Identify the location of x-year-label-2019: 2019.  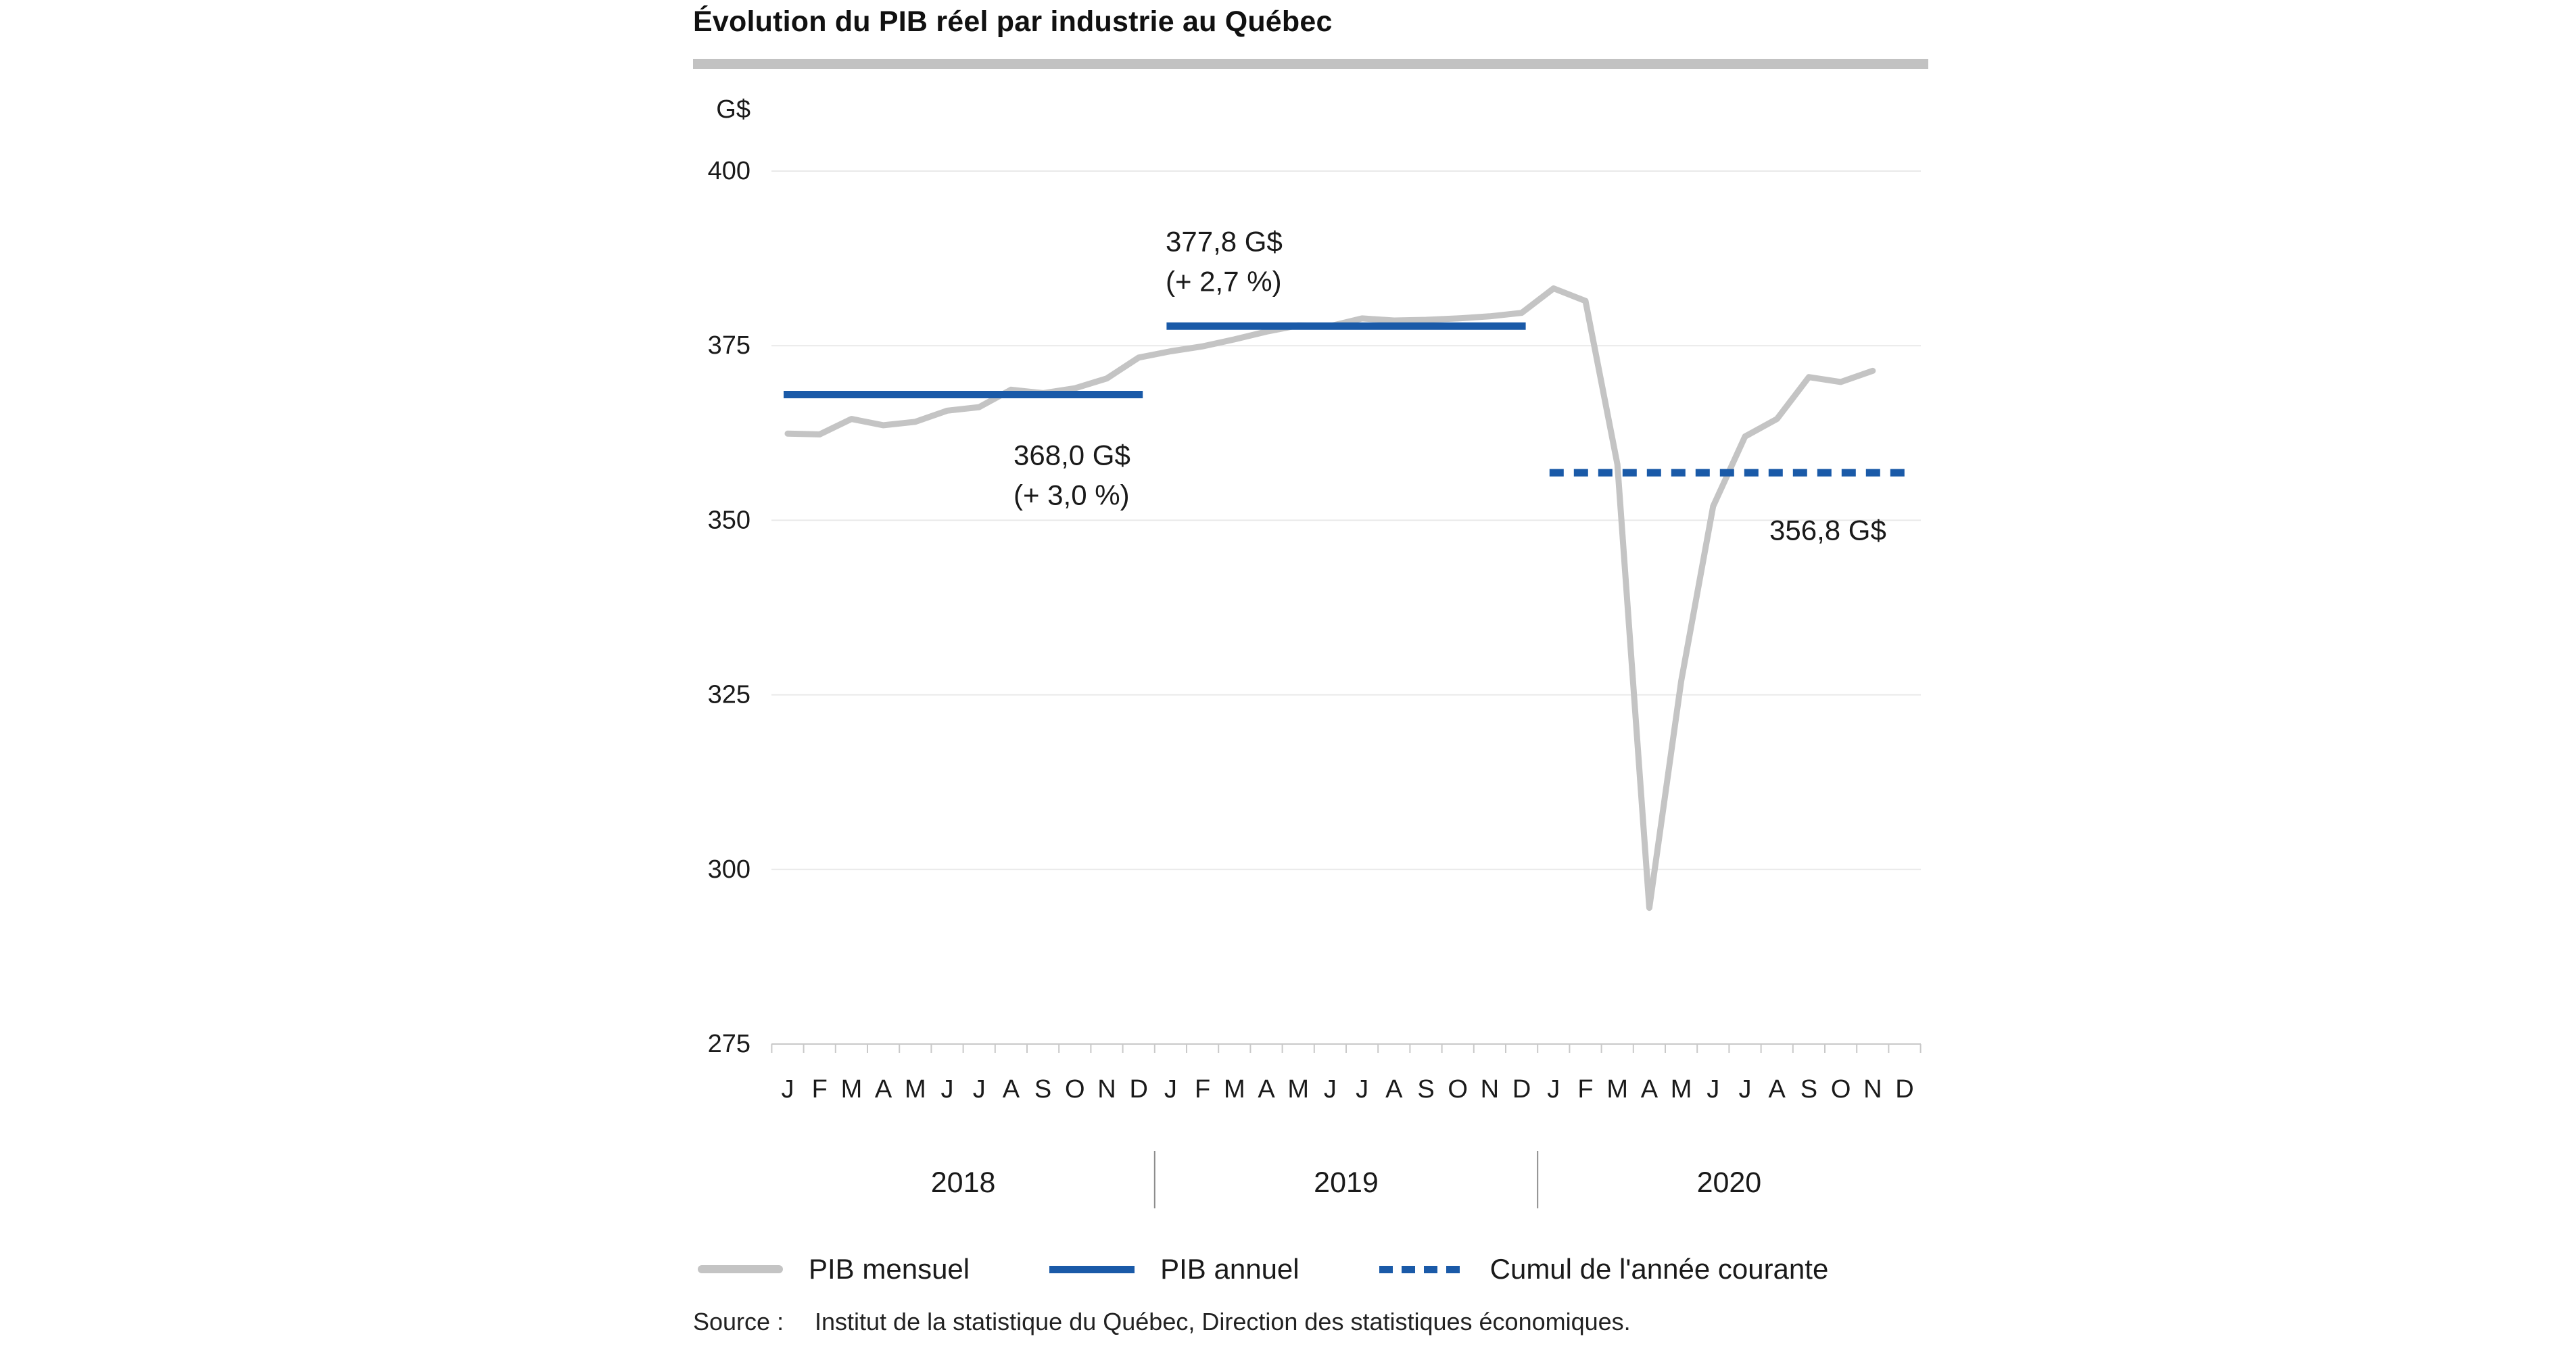
(1346, 1182).